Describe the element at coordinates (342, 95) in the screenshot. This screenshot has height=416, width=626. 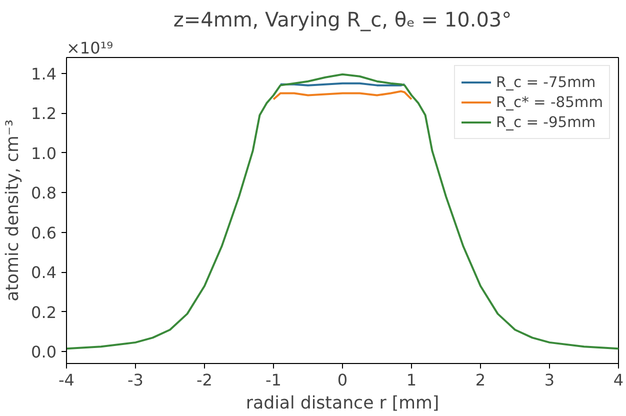
I see `line-series` at that location.